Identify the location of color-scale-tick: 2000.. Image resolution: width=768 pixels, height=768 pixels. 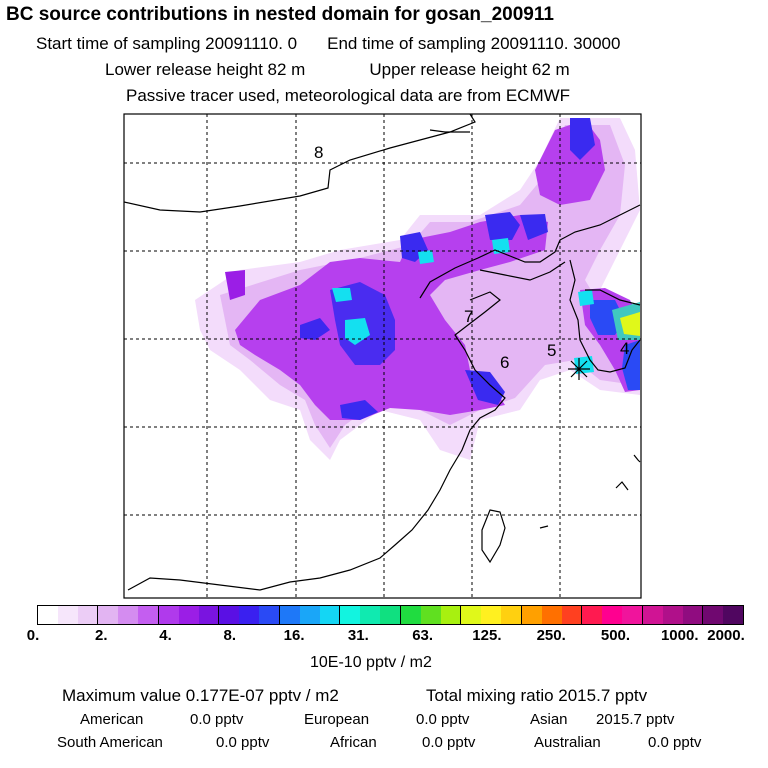
(726, 635).